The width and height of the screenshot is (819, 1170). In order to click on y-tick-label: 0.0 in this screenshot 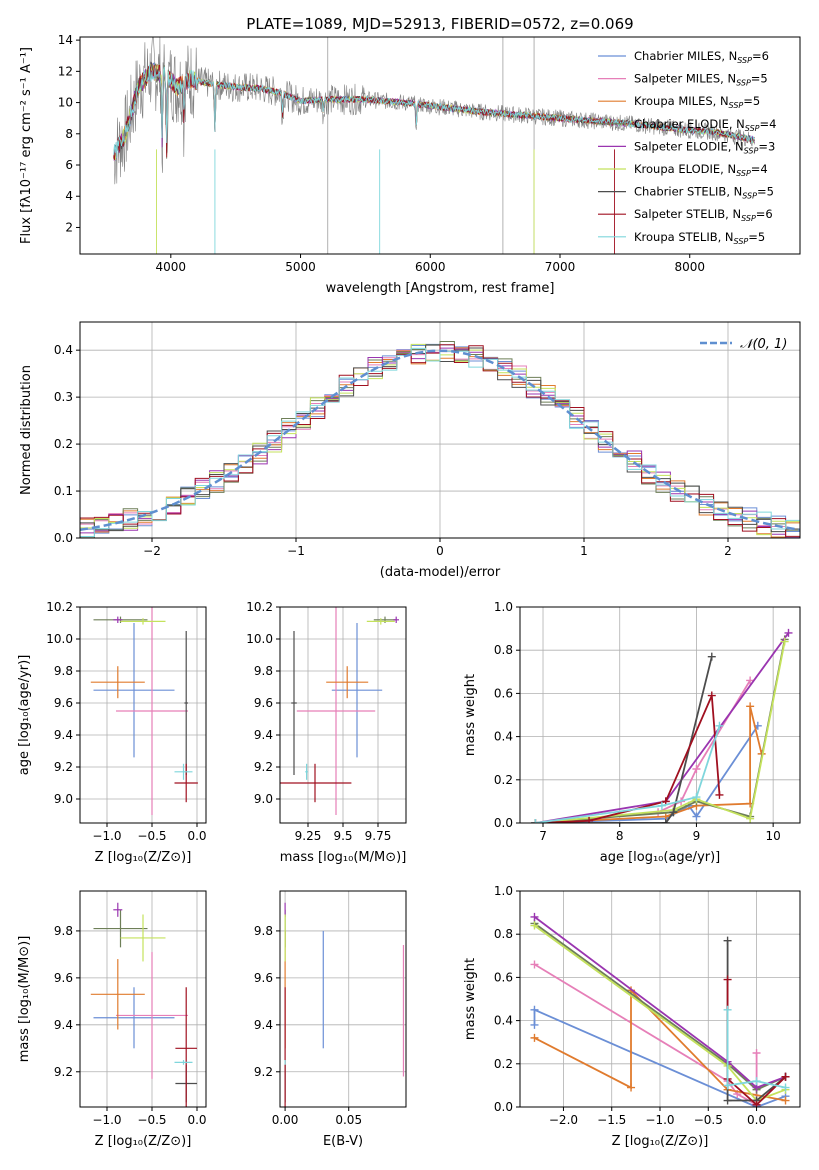, I will do `click(503, 1107)`.